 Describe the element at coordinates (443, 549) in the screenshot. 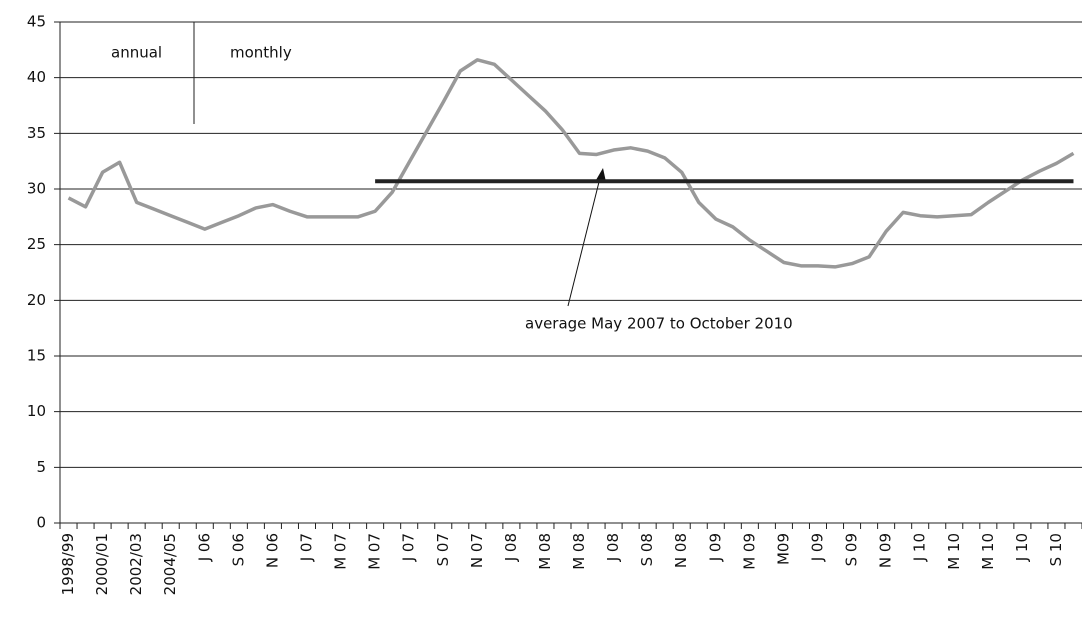

I see `x-tick-label: S 07` at that location.